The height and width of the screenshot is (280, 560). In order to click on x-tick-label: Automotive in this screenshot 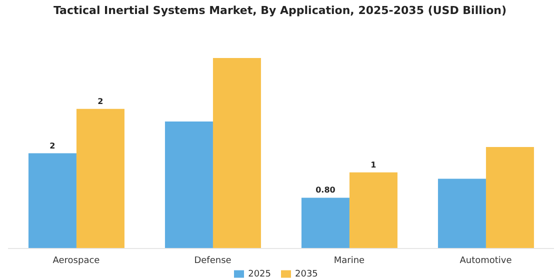, I will do `click(486, 261)`.